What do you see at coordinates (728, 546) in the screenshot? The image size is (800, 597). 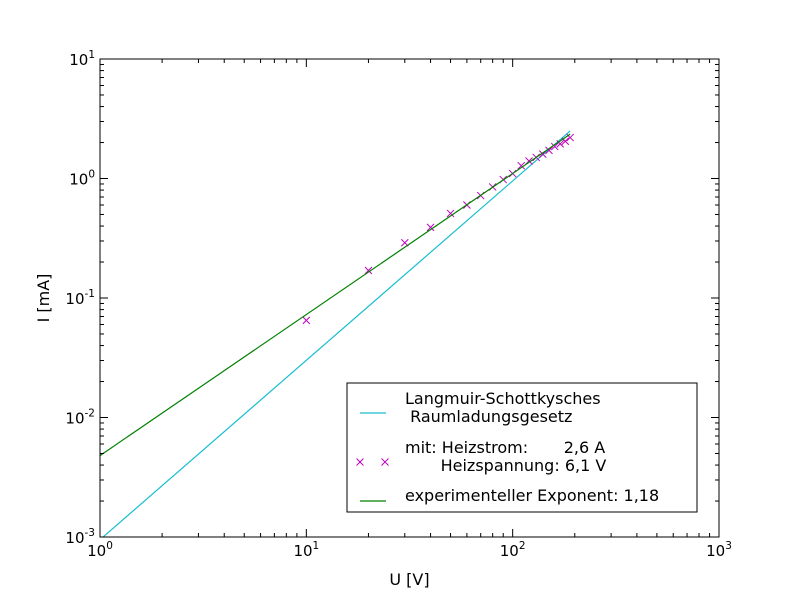 I see `x-tick-exponent: 3` at bounding box center [728, 546].